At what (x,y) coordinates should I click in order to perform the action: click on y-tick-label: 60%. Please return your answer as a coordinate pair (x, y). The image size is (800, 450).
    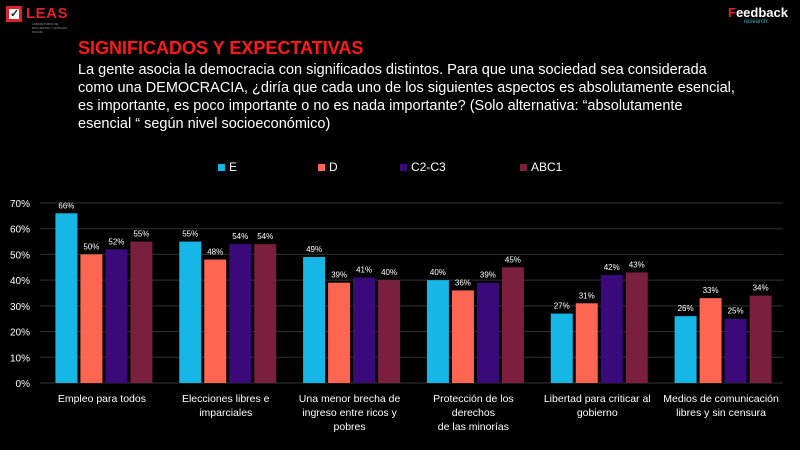
    Looking at the image, I should click on (20, 230).